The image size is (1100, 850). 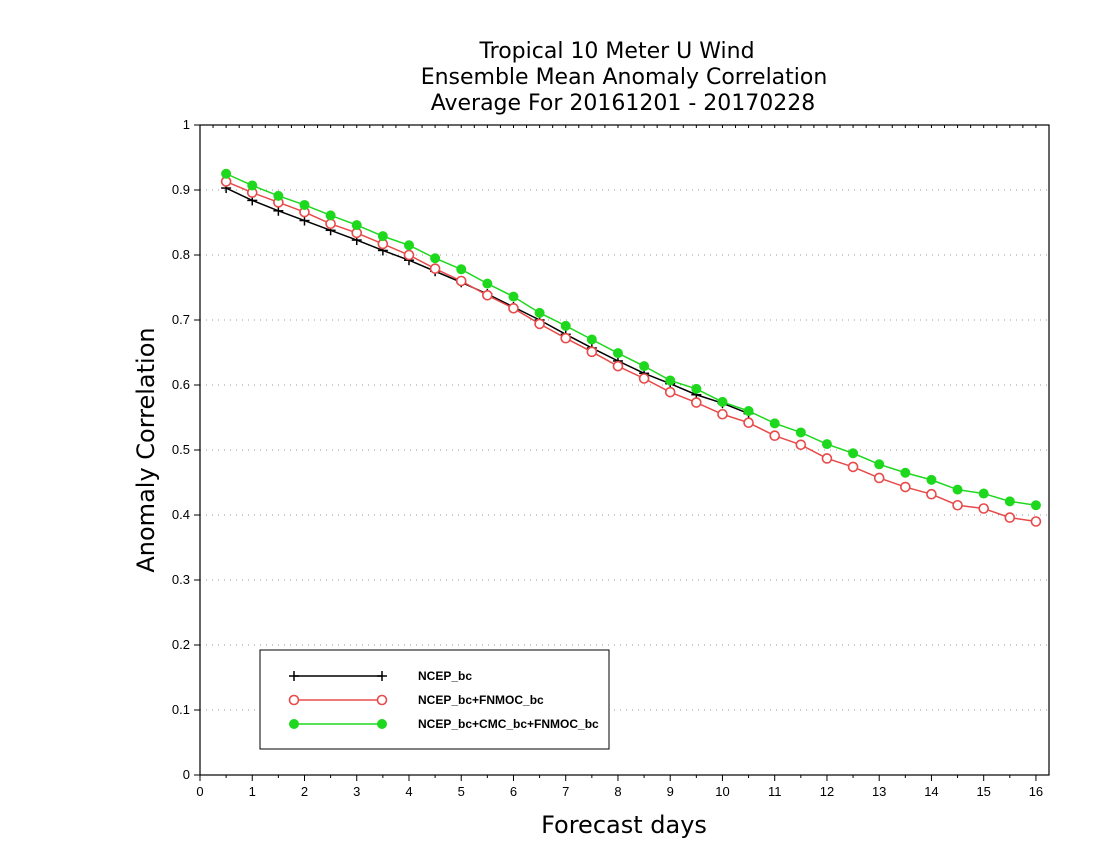 What do you see at coordinates (1036, 791) in the screenshot?
I see `x-tick-label: 16` at bounding box center [1036, 791].